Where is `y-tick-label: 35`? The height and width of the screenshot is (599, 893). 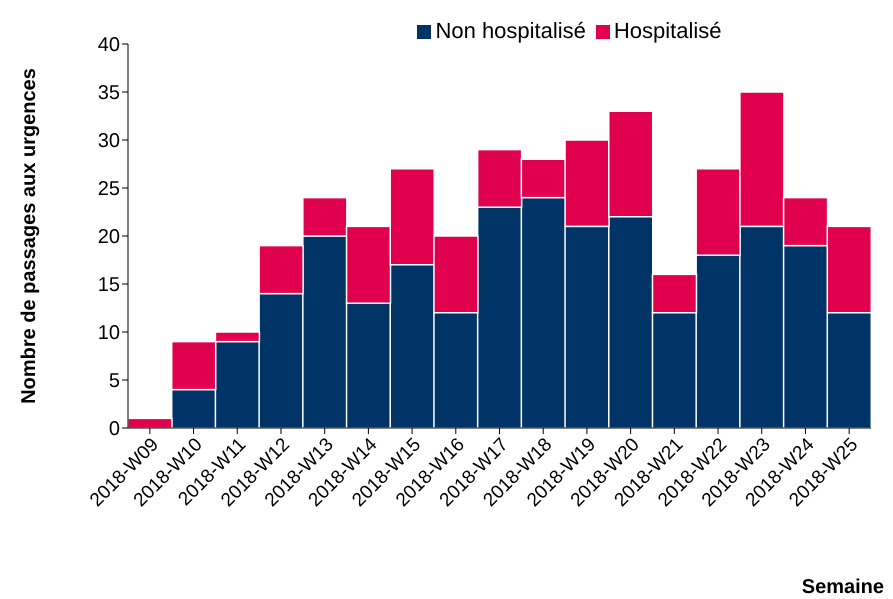 y-tick-label: 35 is located at coordinates (109, 93).